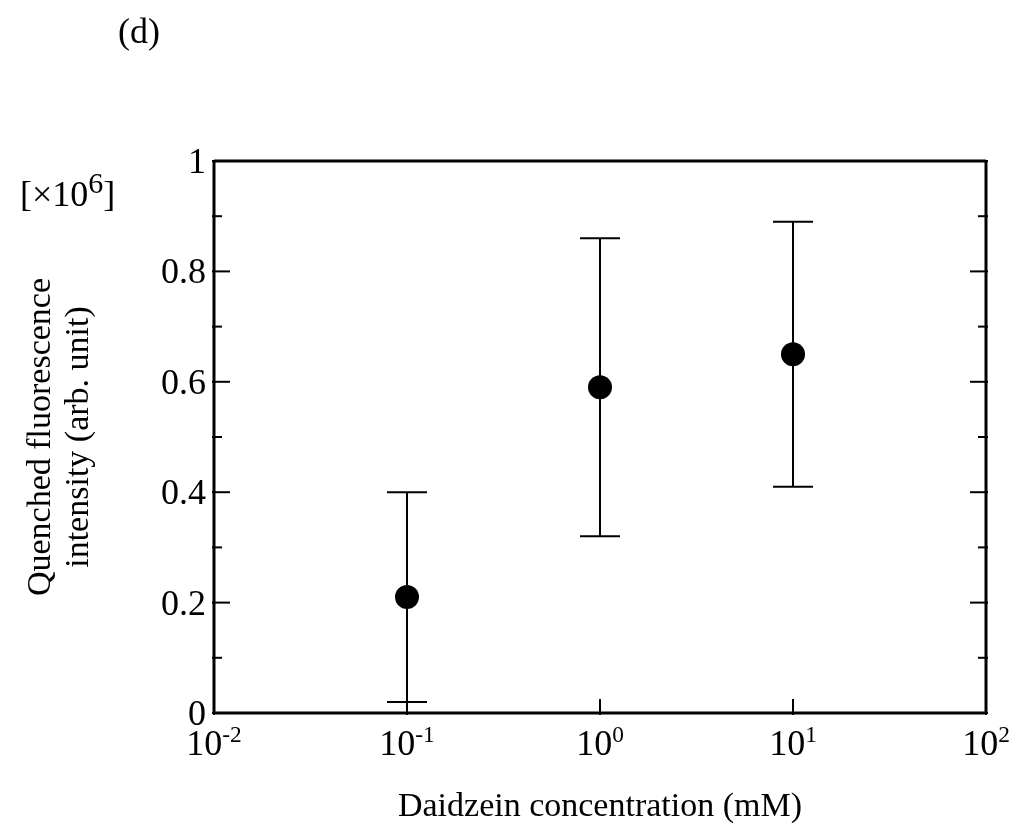  I want to click on y-tick-label: 0.8, so click(183, 271).